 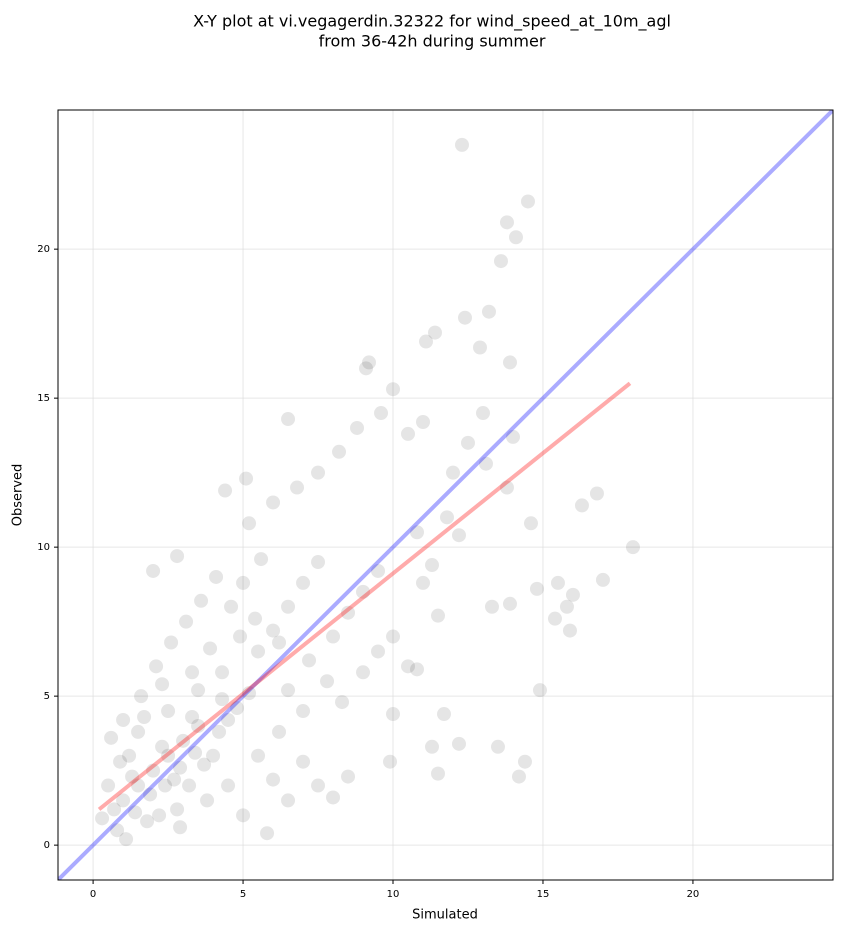 What do you see at coordinates (43, 398) in the screenshot?
I see `y-tick-label: 15` at bounding box center [43, 398].